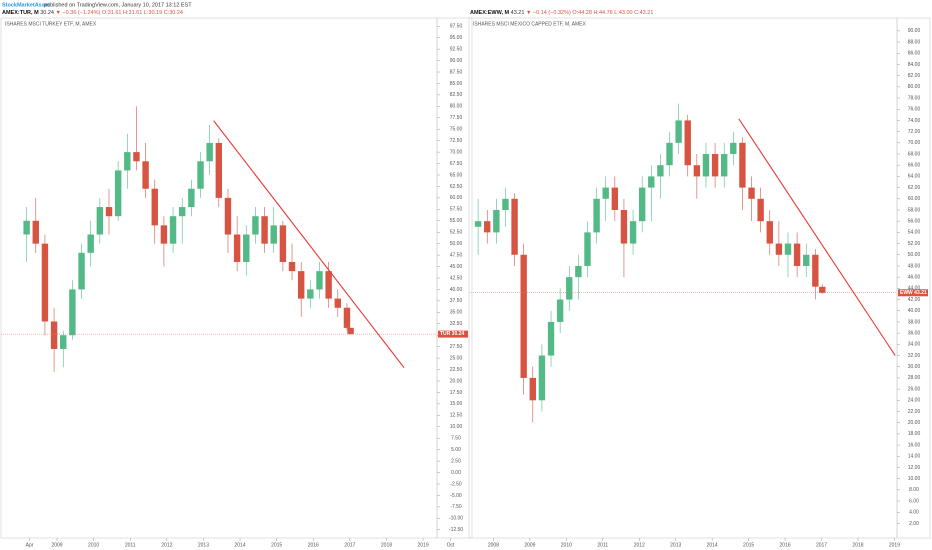 Image resolution: width=932 pixels, height=550 pixels. I want to click on y-tick-label: 85.00, so click(456, 84).